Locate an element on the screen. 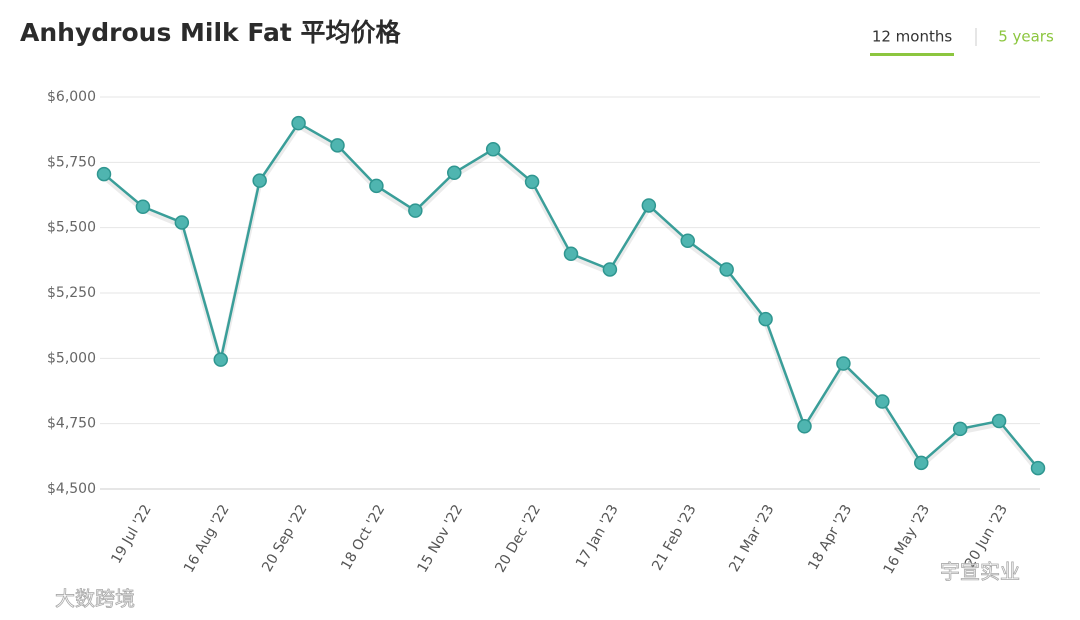 The height and width of the screenshot is (620, 1080). y-tick-label: $4,750 is located at coordinates (71, 424).